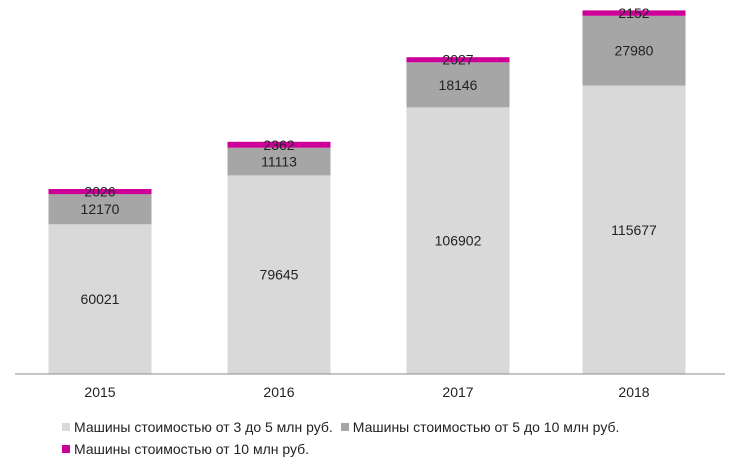 The height and width of the screenshot is (472, 739). I want to click on data-label-2018-10mln: 2152, so click(633, 13).